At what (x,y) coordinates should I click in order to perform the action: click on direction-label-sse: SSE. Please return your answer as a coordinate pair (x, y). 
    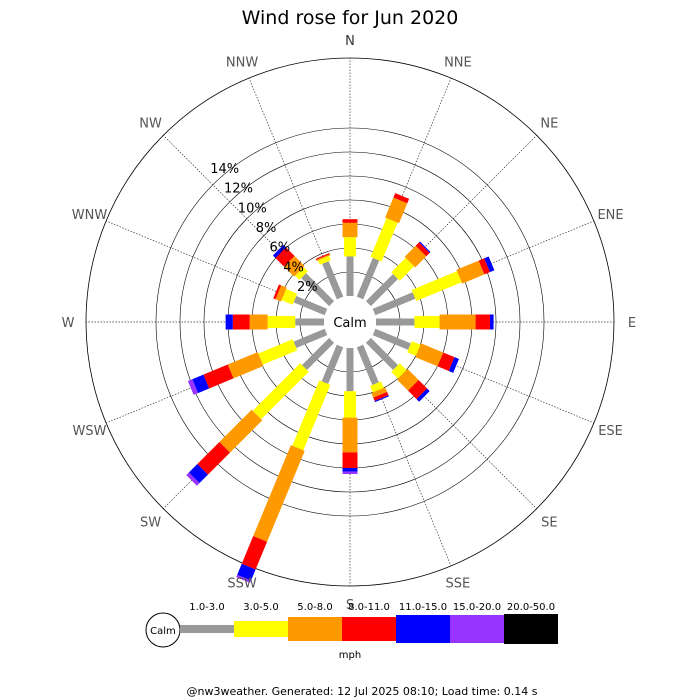
    Looking at the image, I should click on (458, 584).